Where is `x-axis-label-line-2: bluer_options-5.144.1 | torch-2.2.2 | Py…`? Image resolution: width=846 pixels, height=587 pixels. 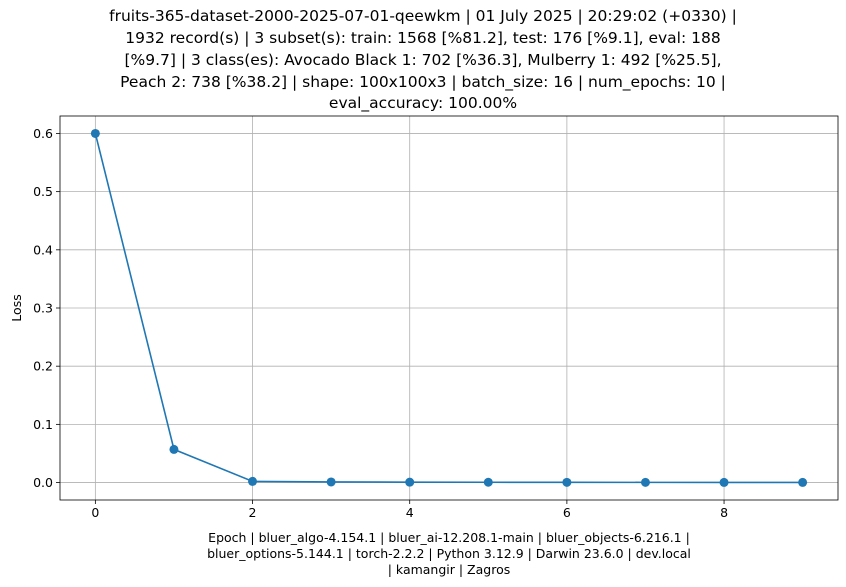 x-axis-label-line-2: bluer_options-5.144.1 | torch-2.2.2 | Py… is located at coordinates (449, 553).